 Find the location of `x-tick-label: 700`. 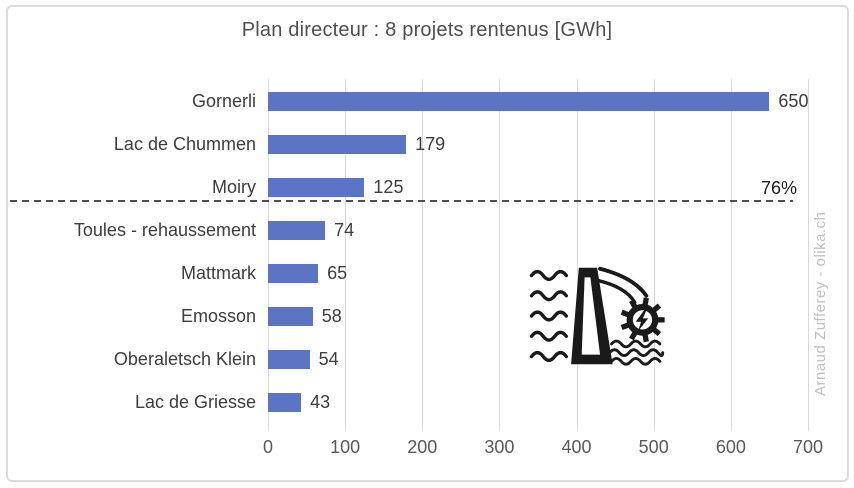

x-tick-label: 700 is located at coordinates (808, 447).